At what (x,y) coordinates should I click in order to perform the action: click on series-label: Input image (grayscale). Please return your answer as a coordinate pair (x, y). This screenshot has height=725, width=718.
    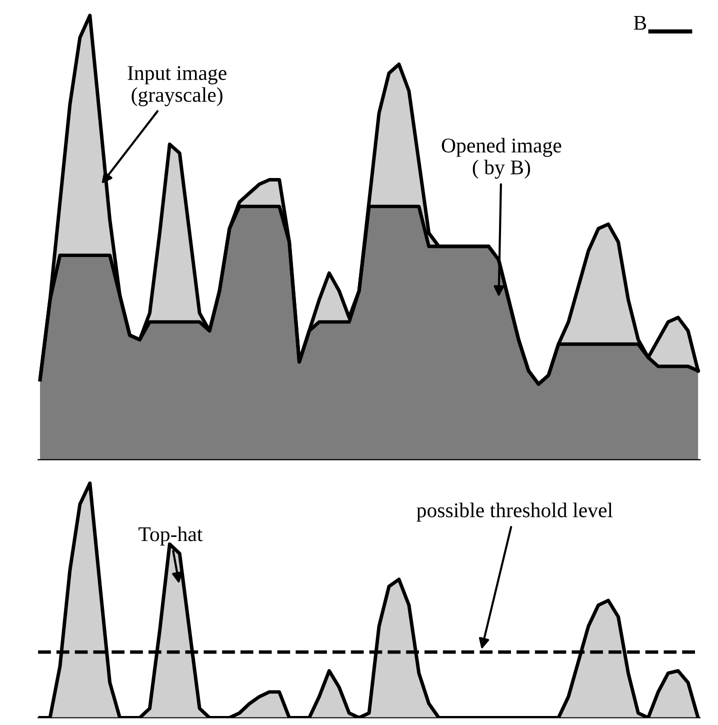
    Looking at the image, I should click on (177, 86).